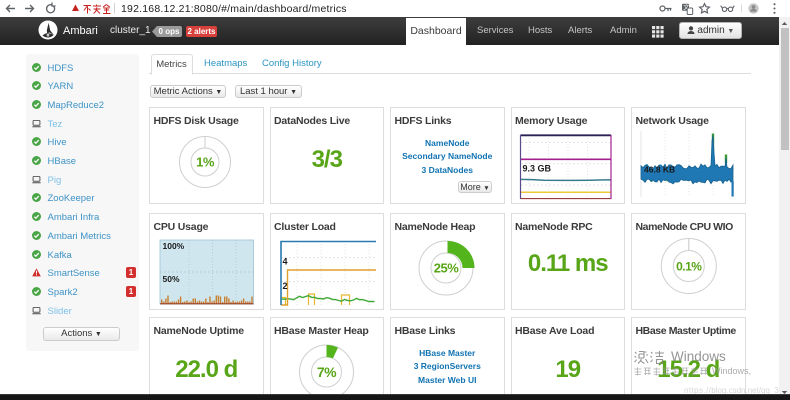 This screenshot has width=790, height=400. What do you see at coordinates (326, 372) in the screenshot?
I see `svg-text: 7%` at bounding box center [326, 372].